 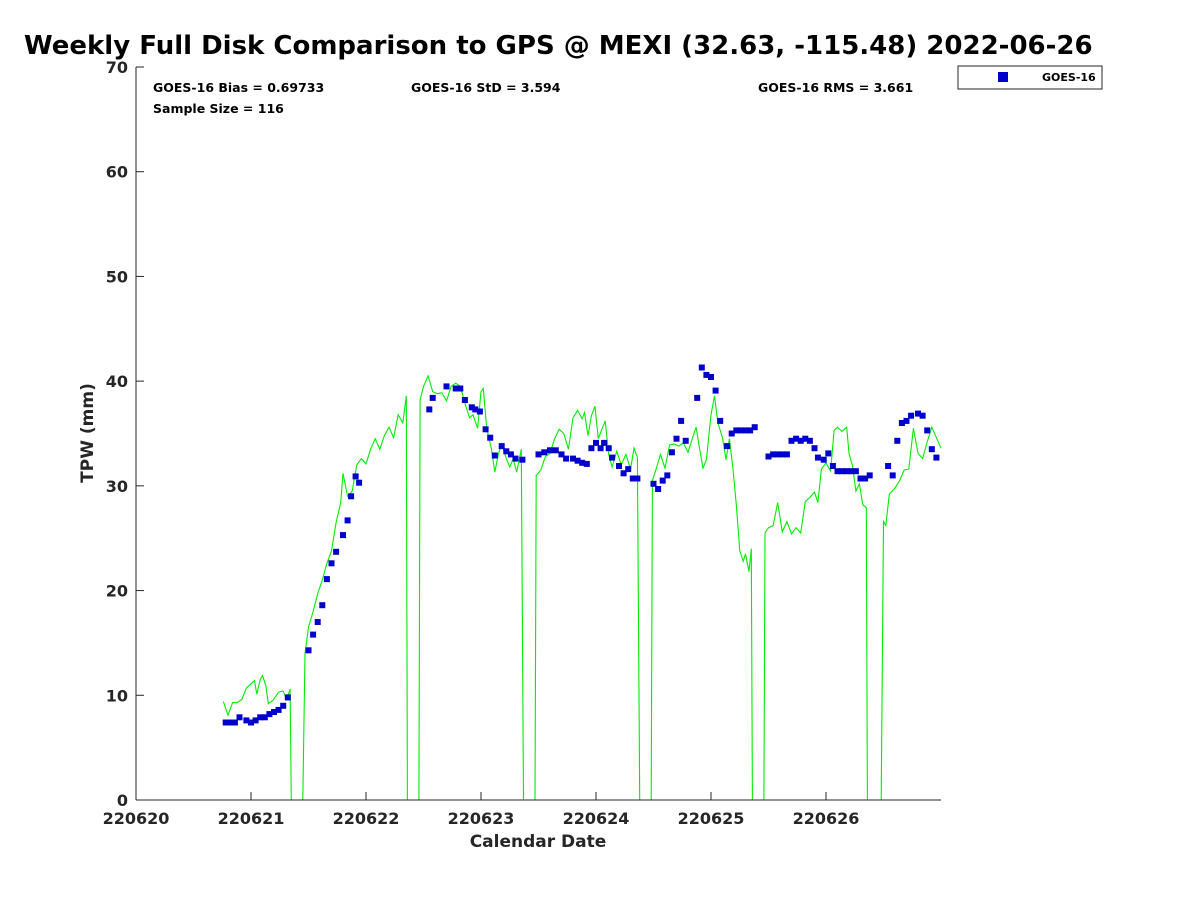 I want to click on legend-label-goes-16: GOES-16, so click(x=1069, y=77).